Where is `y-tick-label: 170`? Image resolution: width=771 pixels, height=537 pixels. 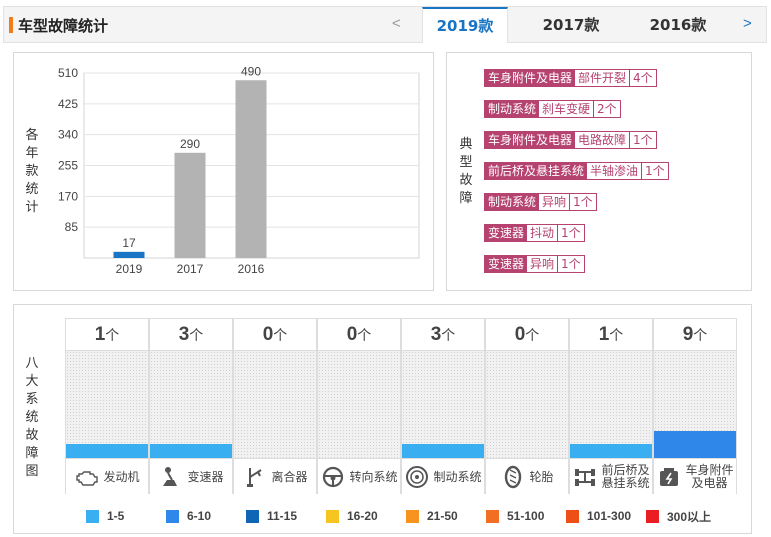 y-tick-label: 170 is located at coordinates (68, 196).